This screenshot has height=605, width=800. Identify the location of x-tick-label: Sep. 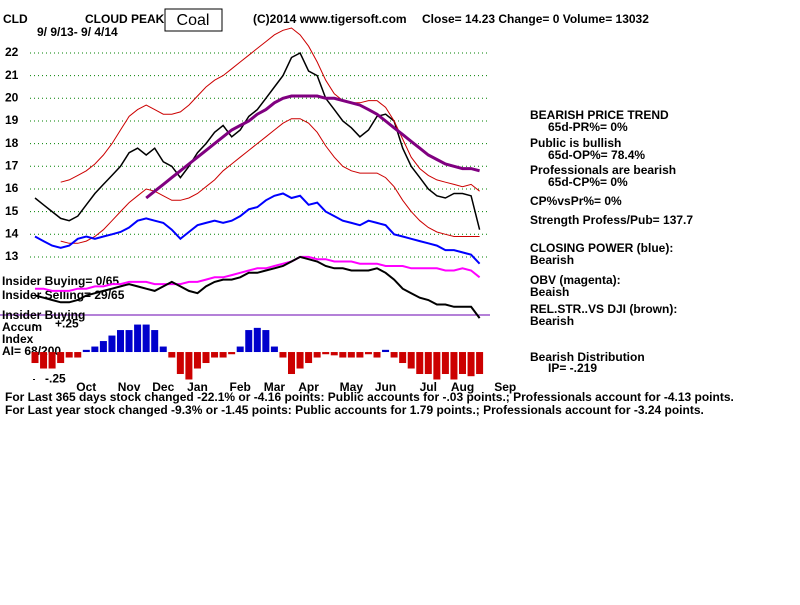
(505, 387).